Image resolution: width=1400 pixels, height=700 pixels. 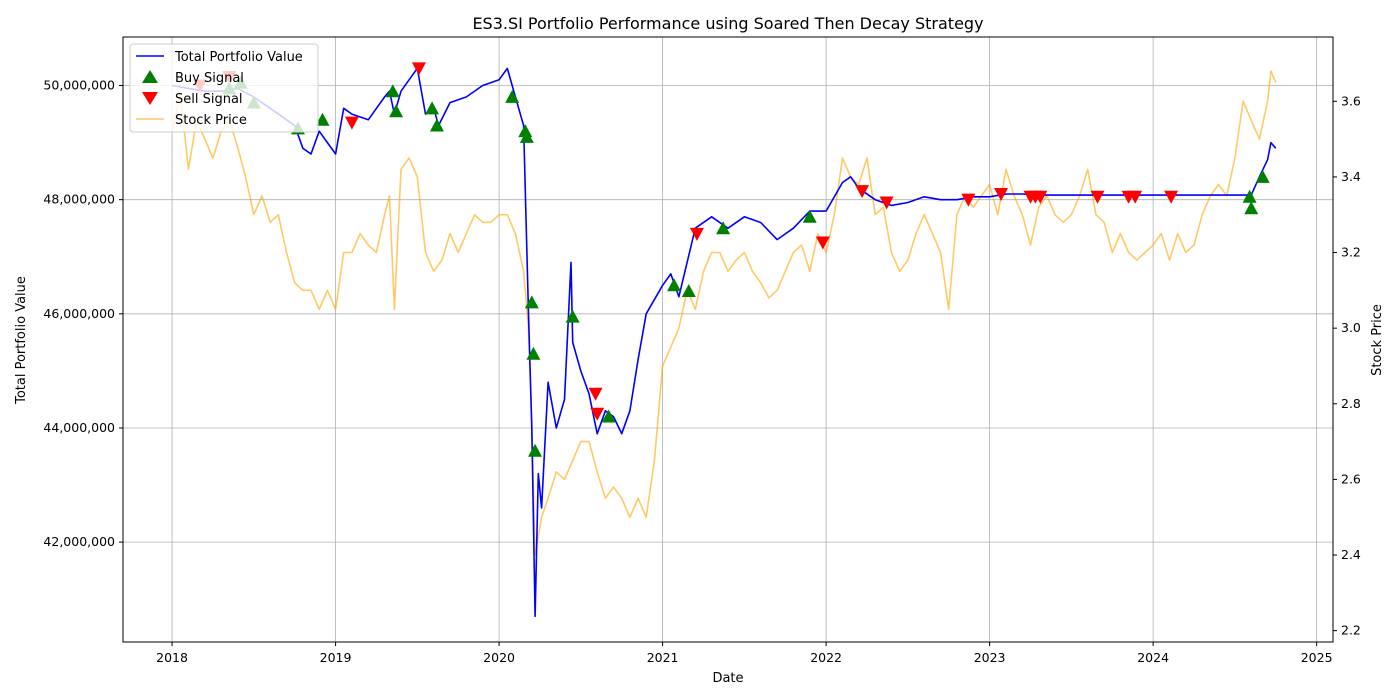 I want to click on y2-tick-label: 3.6, so click(x=1351, y=100).